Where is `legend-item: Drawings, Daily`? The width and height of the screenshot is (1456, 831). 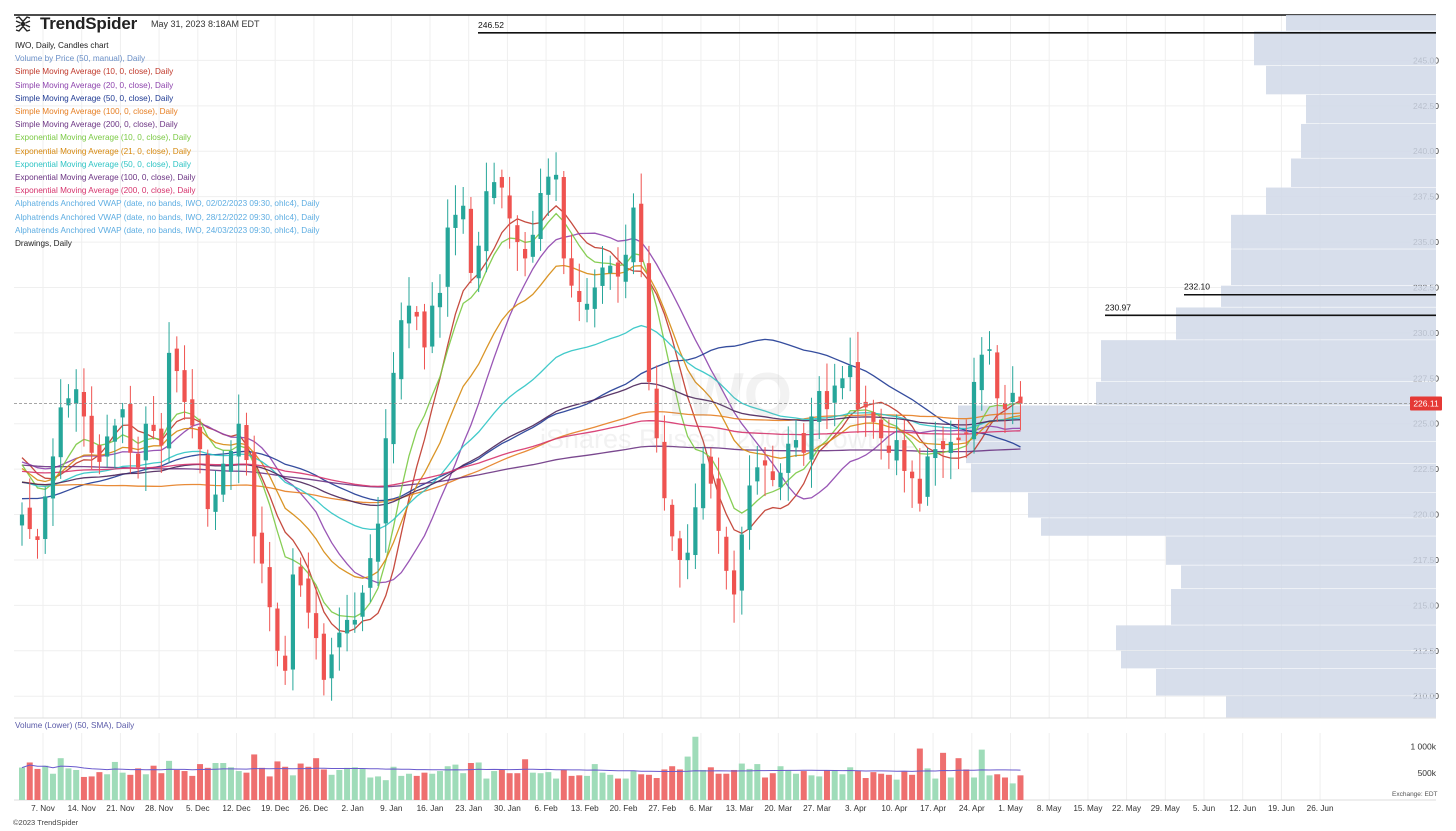 legend-item: Drawings, Daily is located at coordinates (43, 244).